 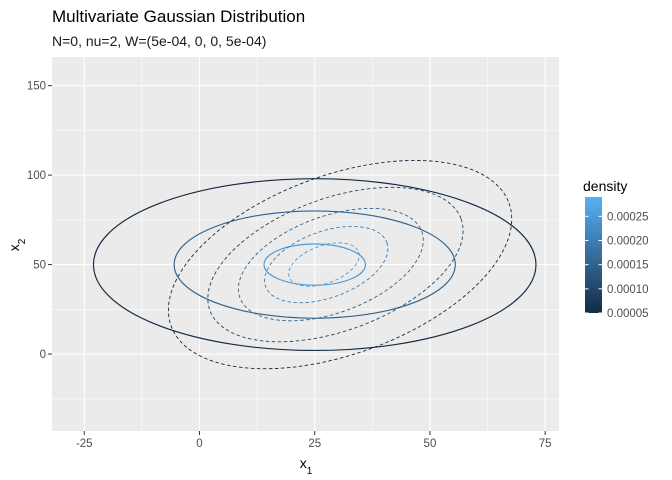 I want to click on x-tick-label: 0, so click(x=199, y=444).